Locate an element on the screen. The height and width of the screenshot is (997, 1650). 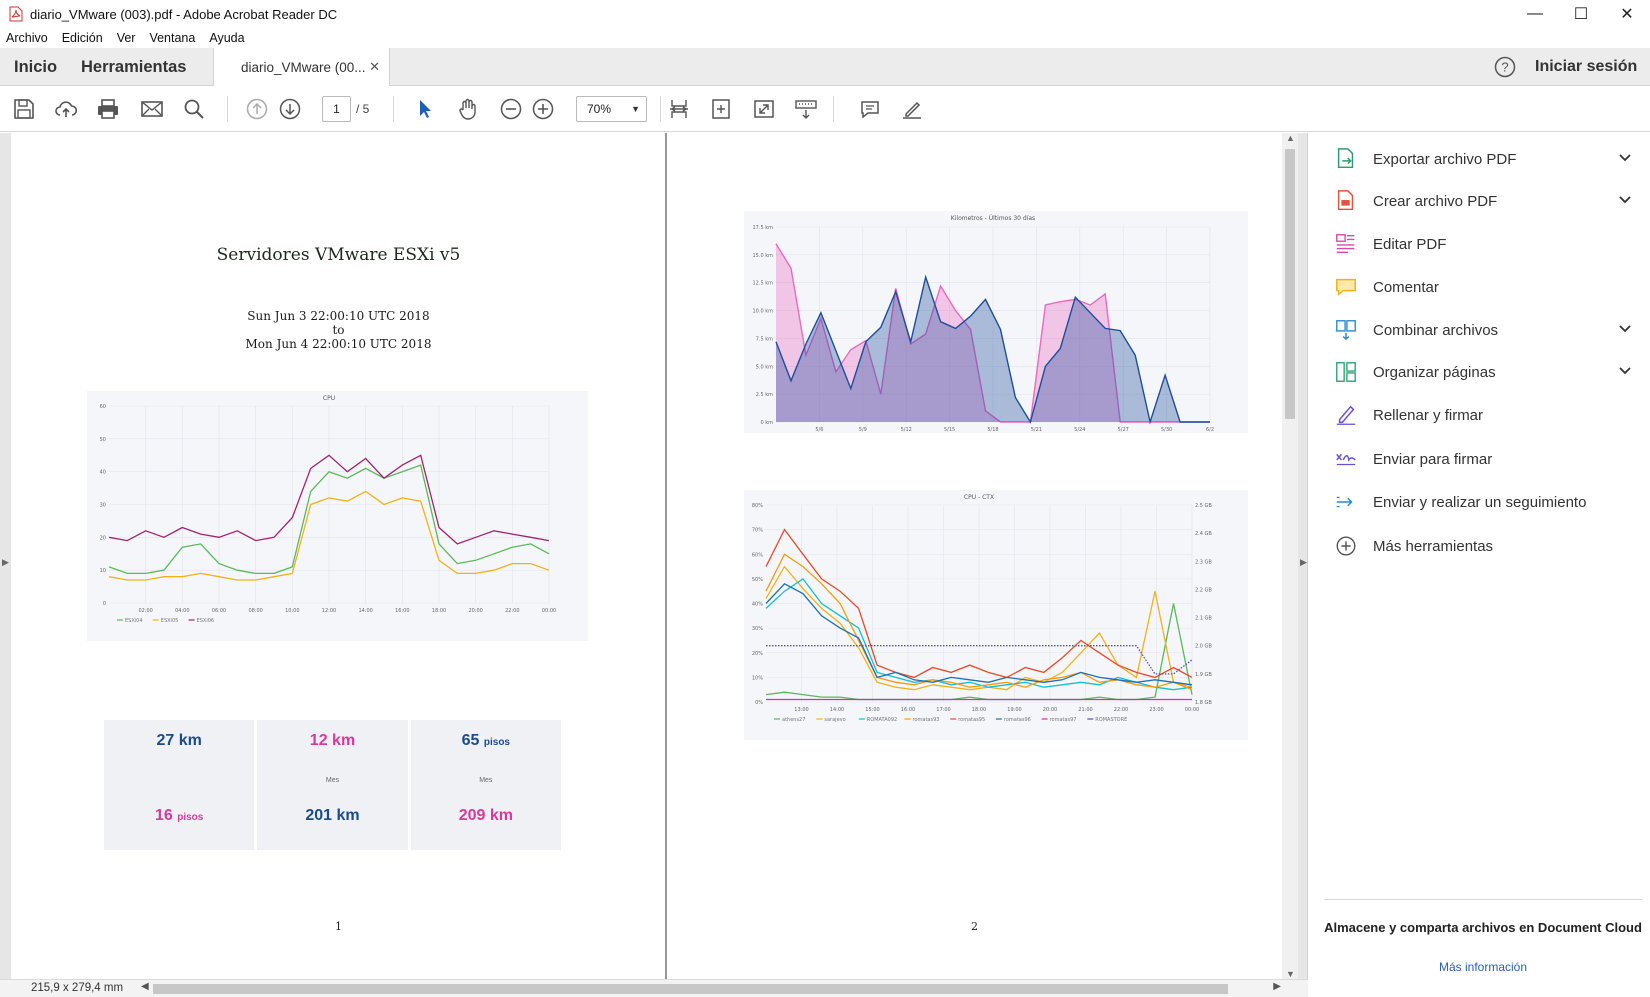
page-dimensions: 215,9 x 279,4 mm is located at coordinates (77, 988).